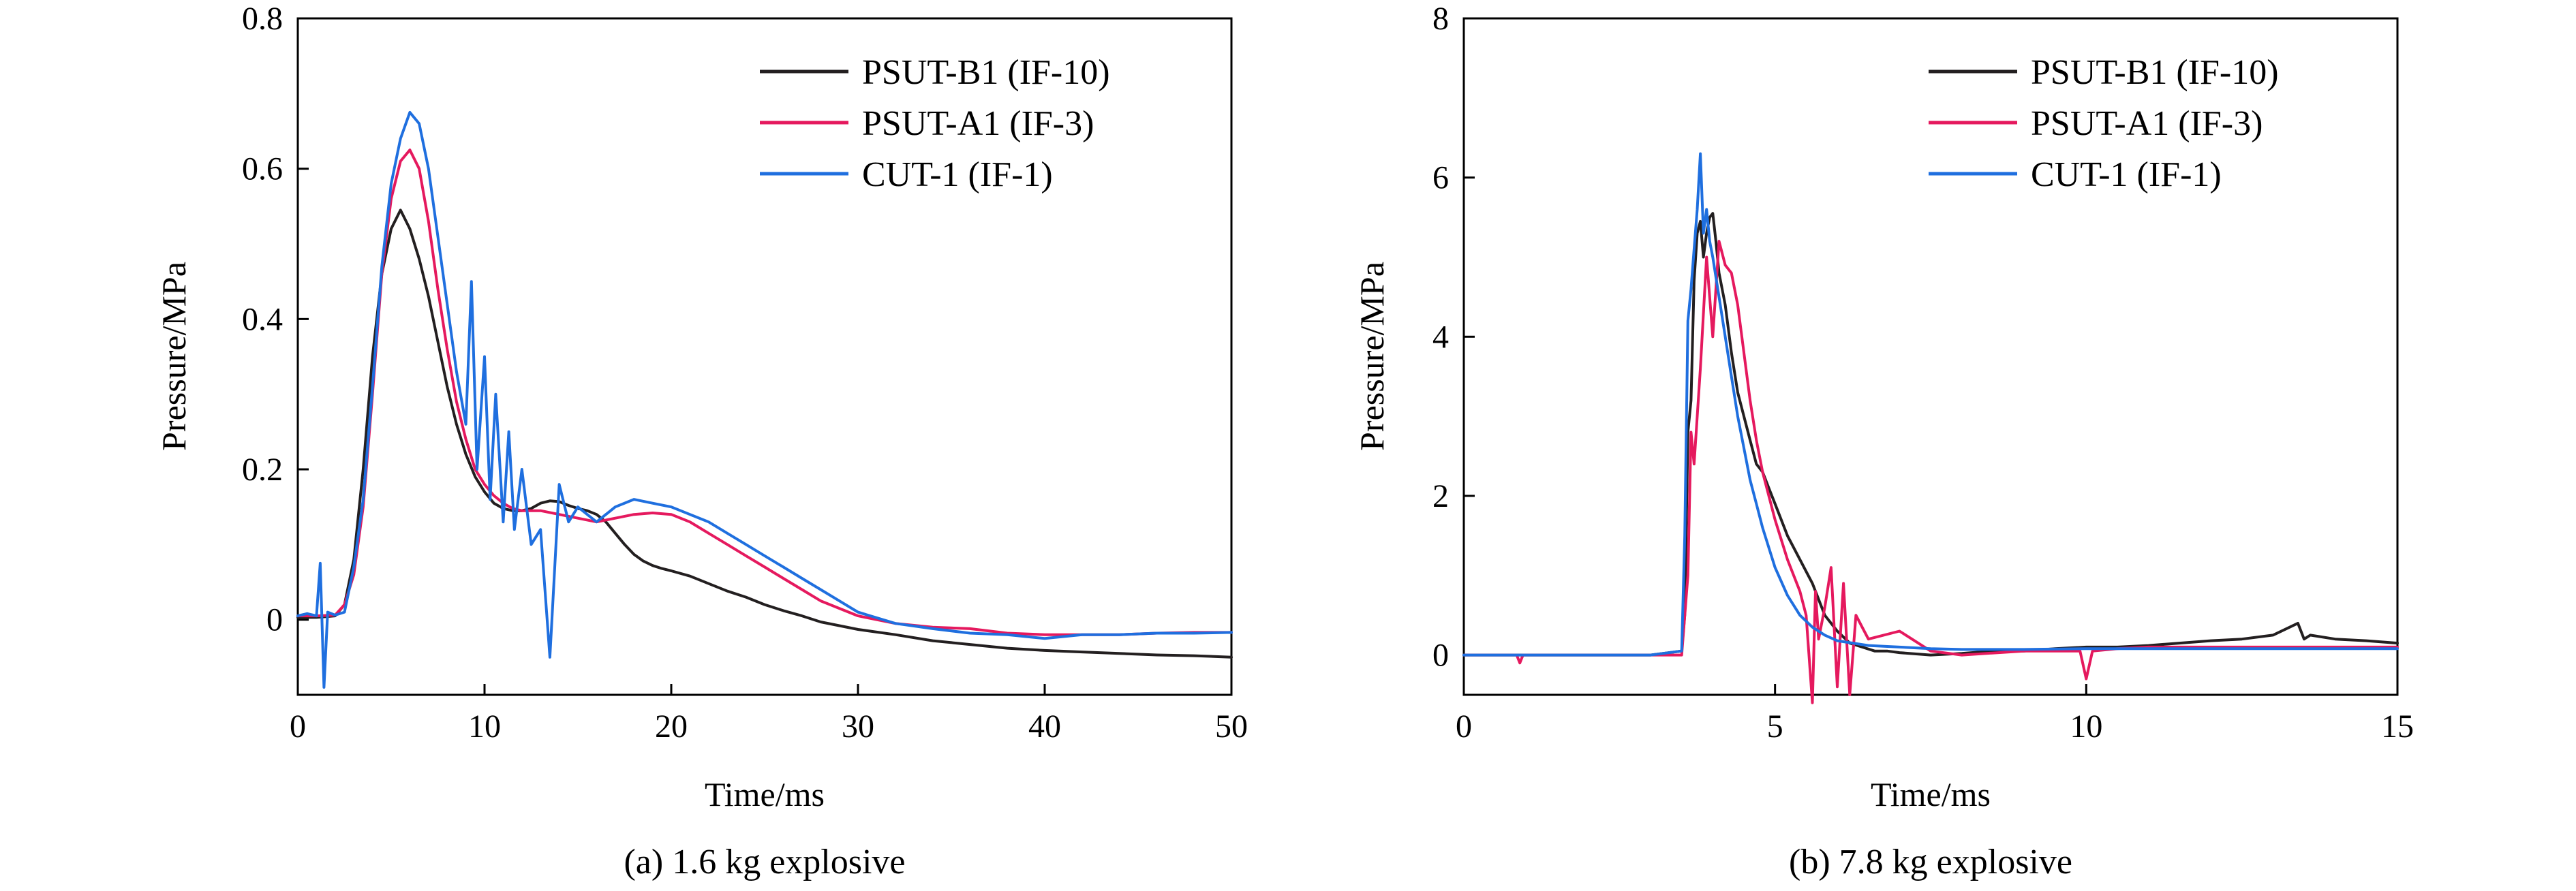 The width and height of the screenshot is (2576, 891). Describe the element at coordinates (1931, 794) in the screenshot. I see `chart-b-xlabel: Time/ms` at that location.